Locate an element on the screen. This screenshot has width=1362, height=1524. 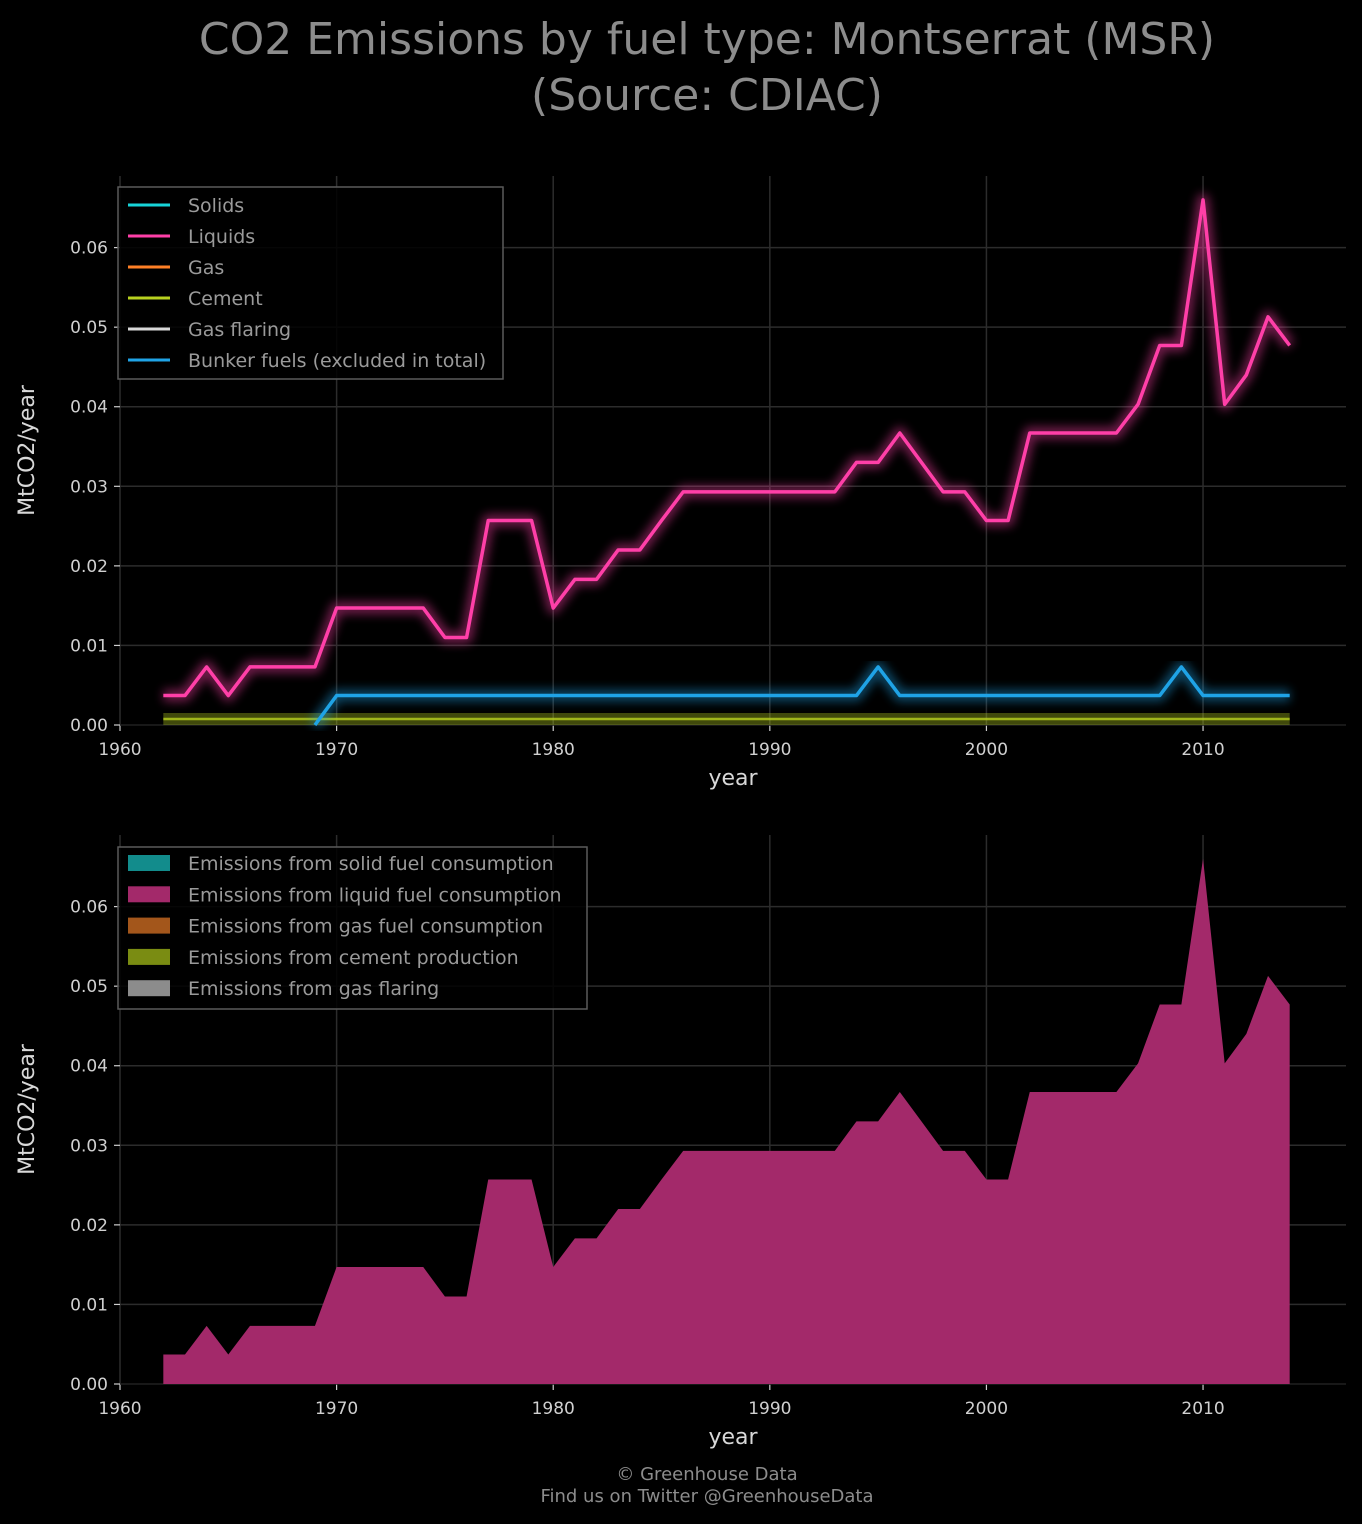
legend-label-area_cement: Emissions from cement production is located at coordinates (353, 958).